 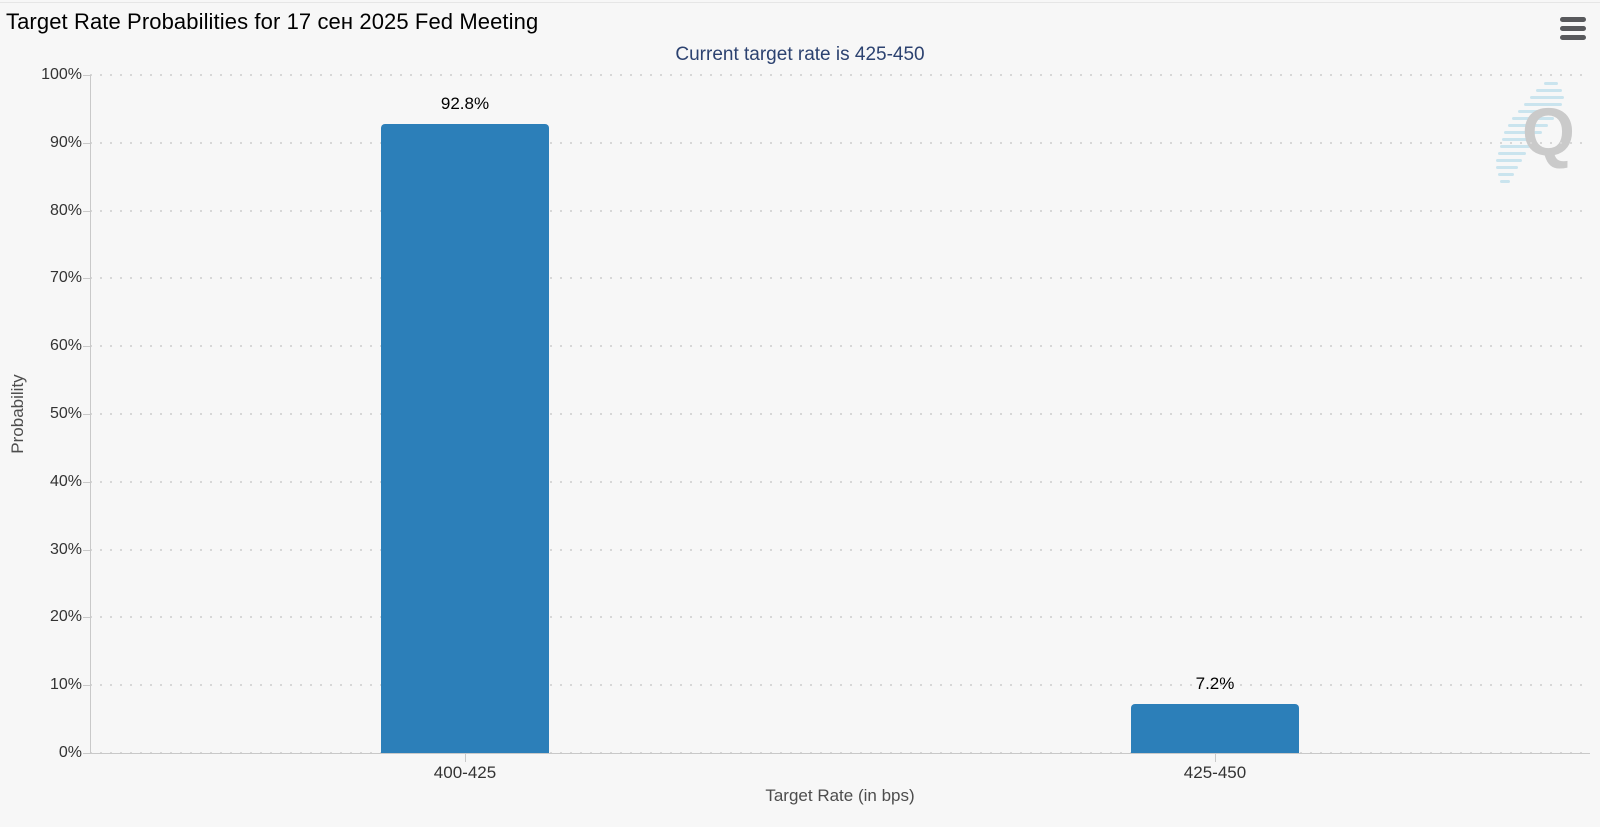 What do you see at coordinates (61, 74) in the screenshot?
I see `y-tick-label: 100%` at bounding box center [61, 74].